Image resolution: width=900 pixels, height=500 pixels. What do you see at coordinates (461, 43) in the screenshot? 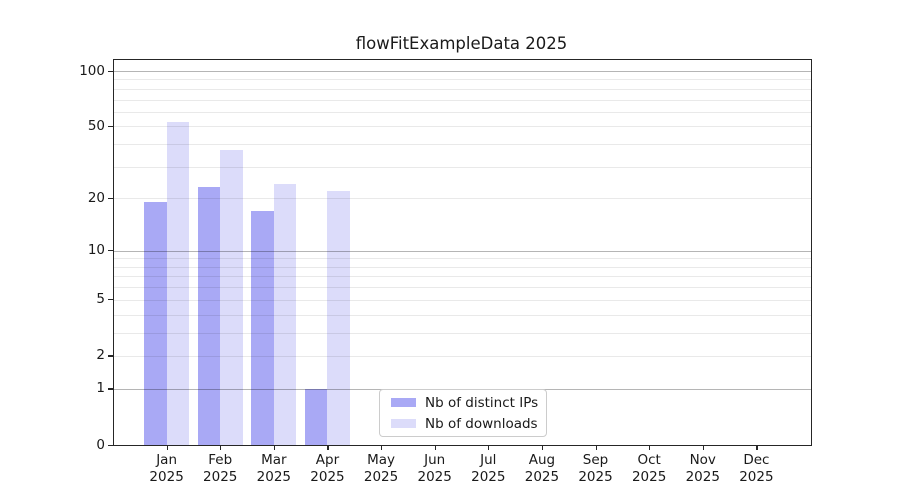
I see `chart-title: flowFitExampleData 2025` at bounding box center [461, 43].